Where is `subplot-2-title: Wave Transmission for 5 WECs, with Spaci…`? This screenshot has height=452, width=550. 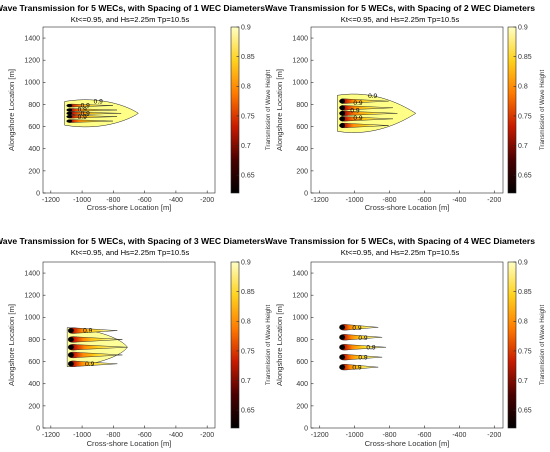 subplot-2-title: Wave Transmission for 5 WECs, with Spaci… is located at coordinates (400, 8).